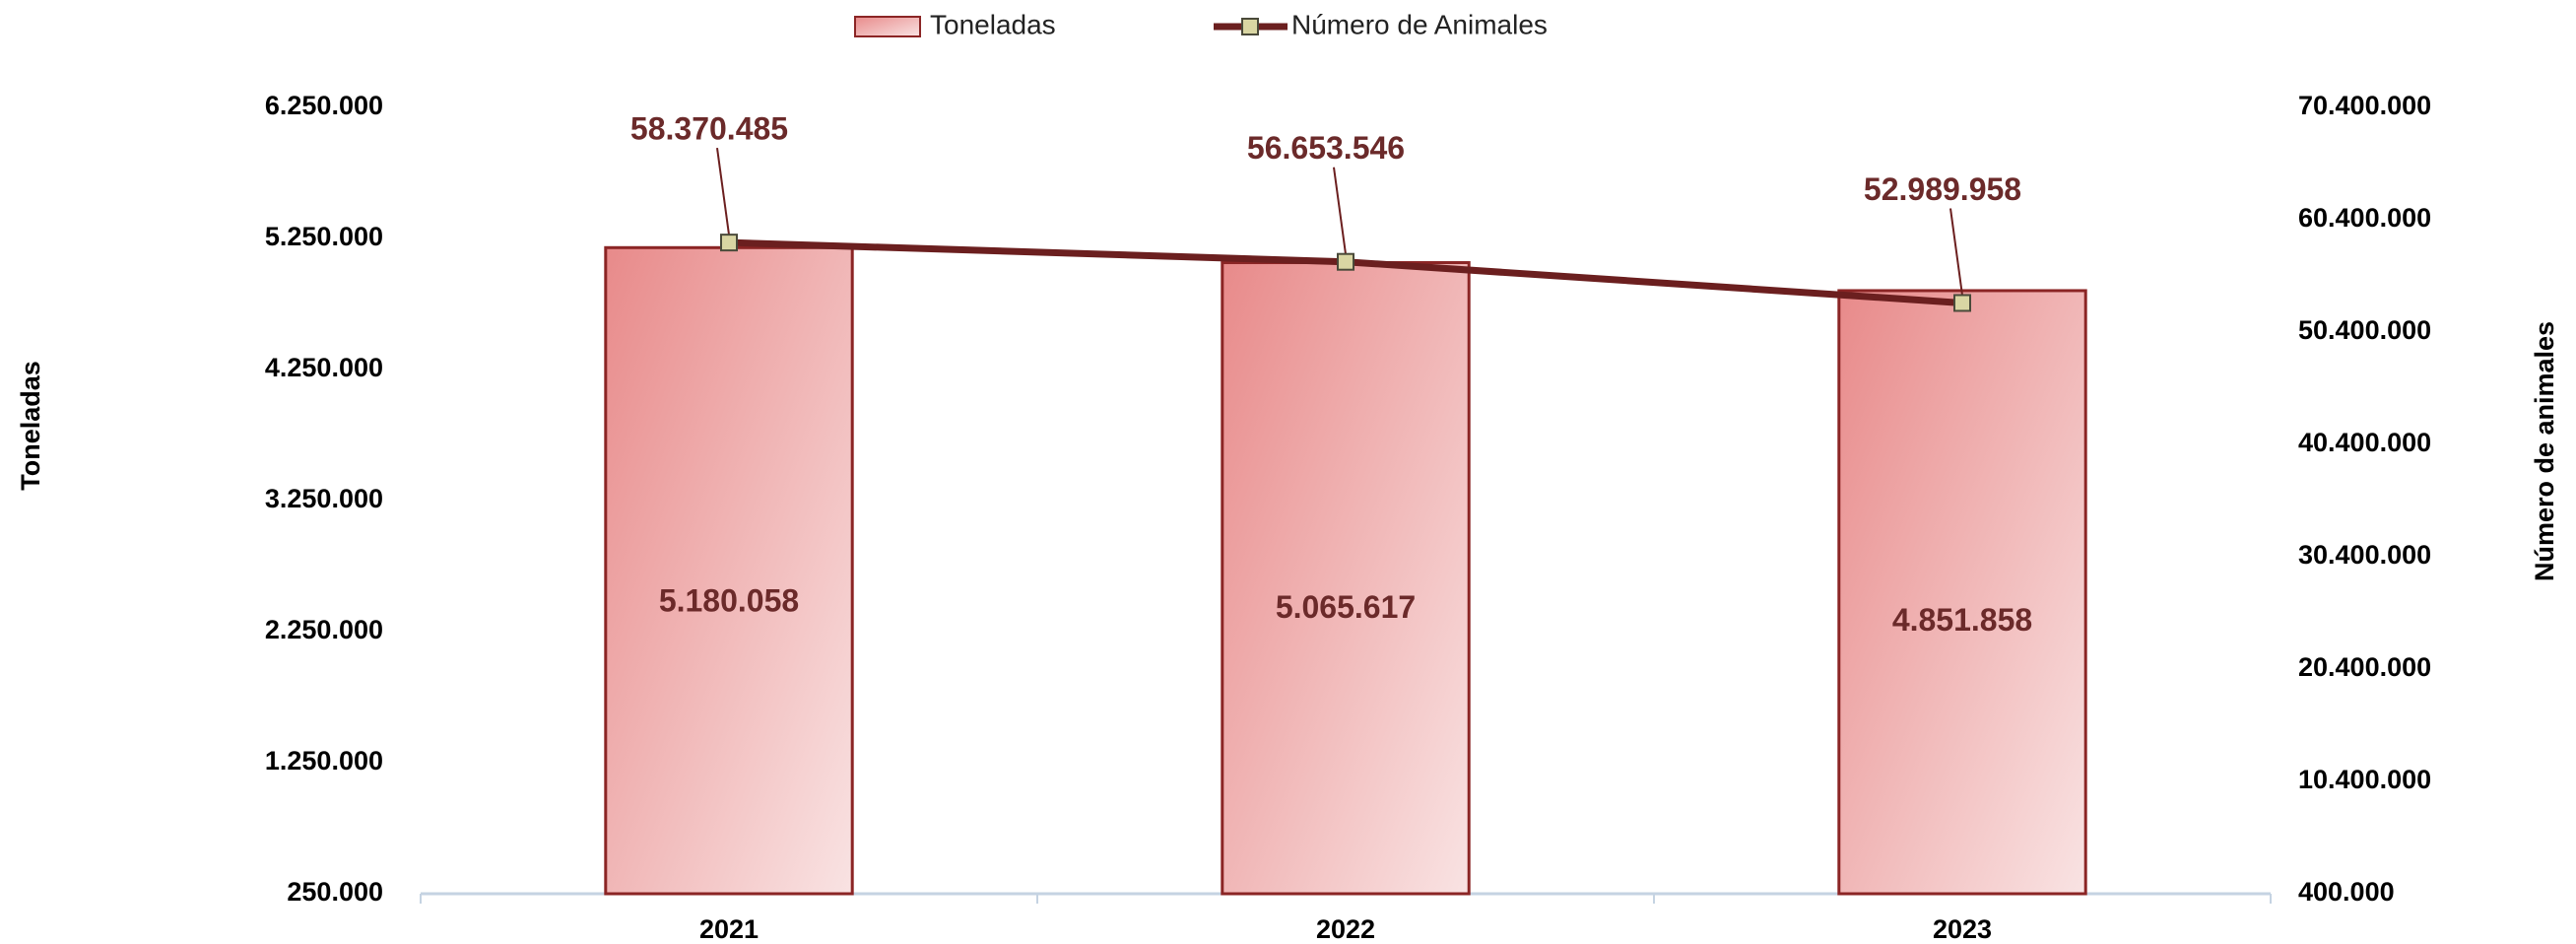 This screenshot has height=944, width=2576. I want to click on bar-value-label: 5.065.617, so click(1346, 607).